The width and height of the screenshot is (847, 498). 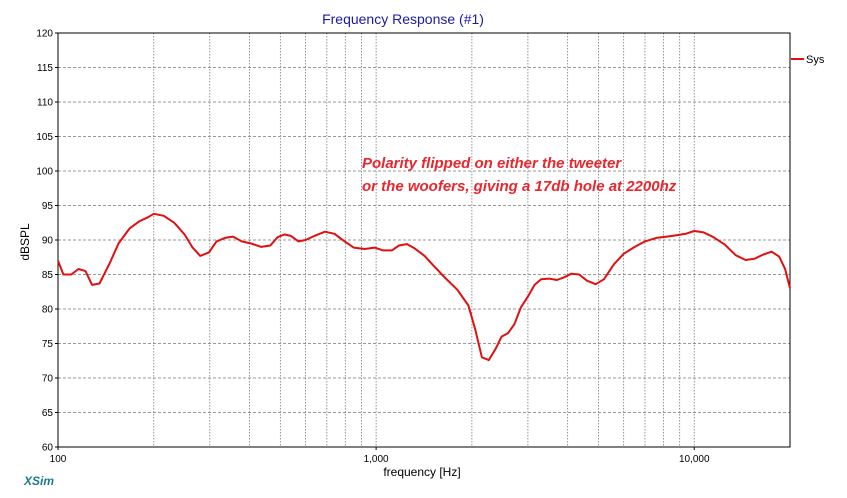 What do you see at coordinates (403, 19) in the screenshot?
I see `chart-title: Frequency Response (#1)` at bounding box center [403, 19].